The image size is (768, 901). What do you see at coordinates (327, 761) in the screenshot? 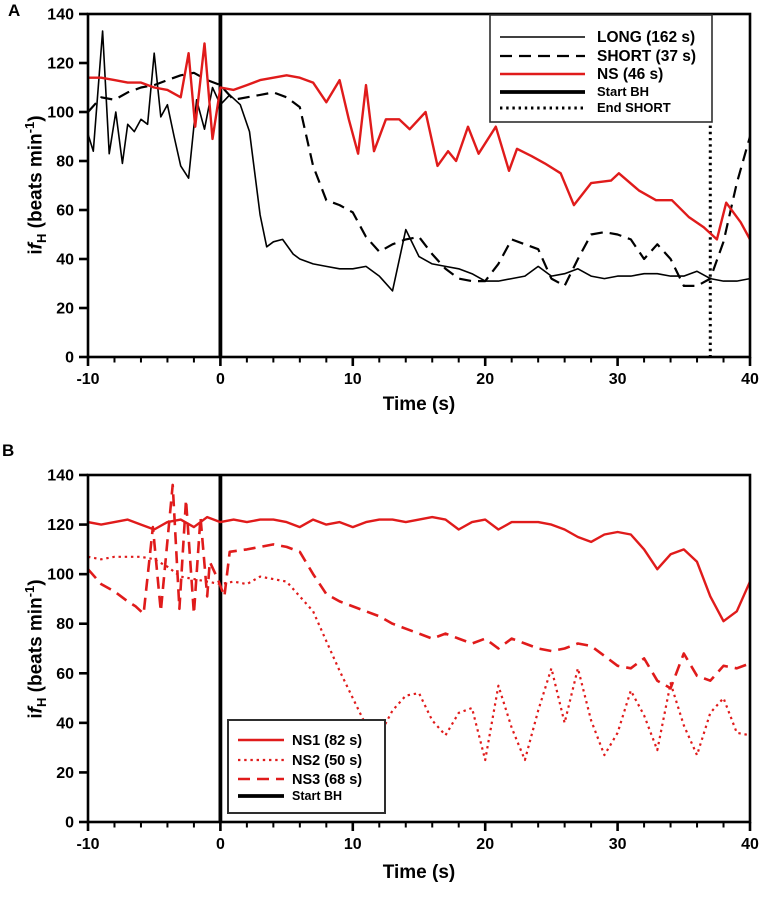
I see `legend-label: NS2 (50 s)` at bounding box center [327, 761].